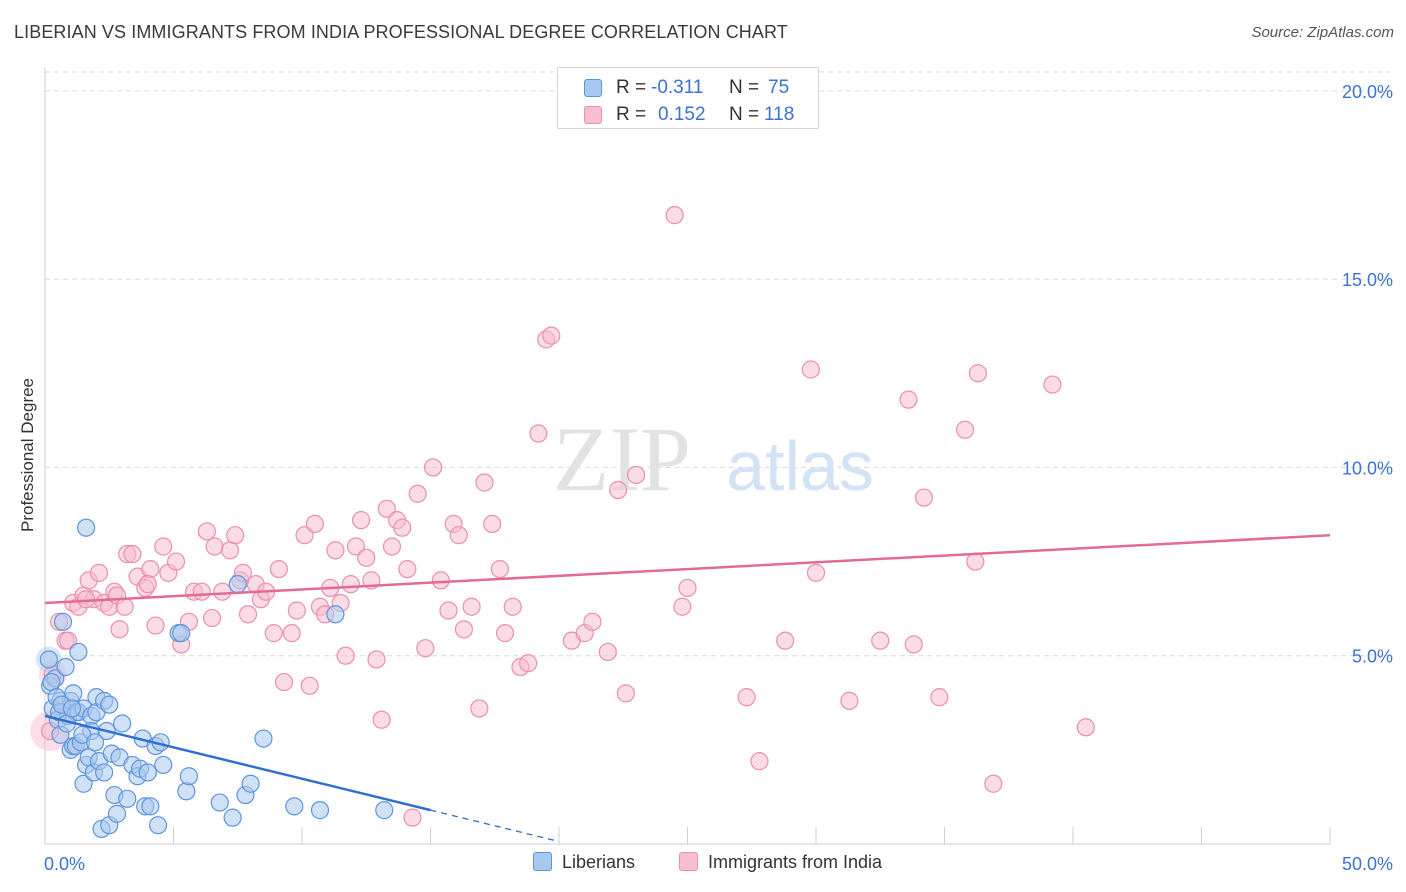 The image size is (1406, 892). Describe the element at coordinates (593, 115) in the screenshot. I see `legend-swatch-pink` at that location.